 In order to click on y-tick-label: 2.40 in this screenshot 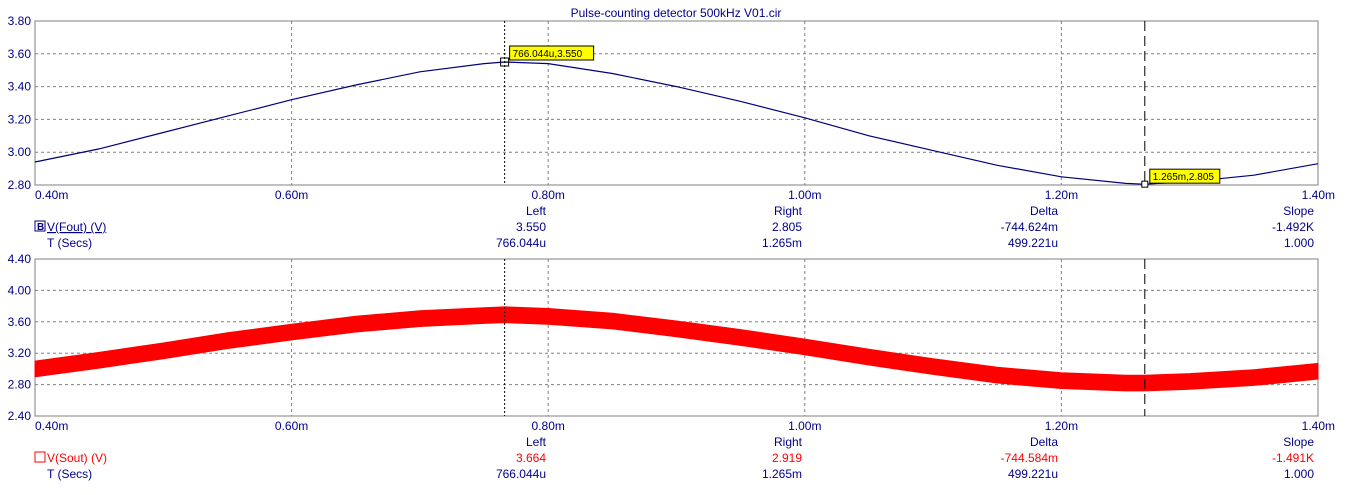, I will do `click(20, 416)`.